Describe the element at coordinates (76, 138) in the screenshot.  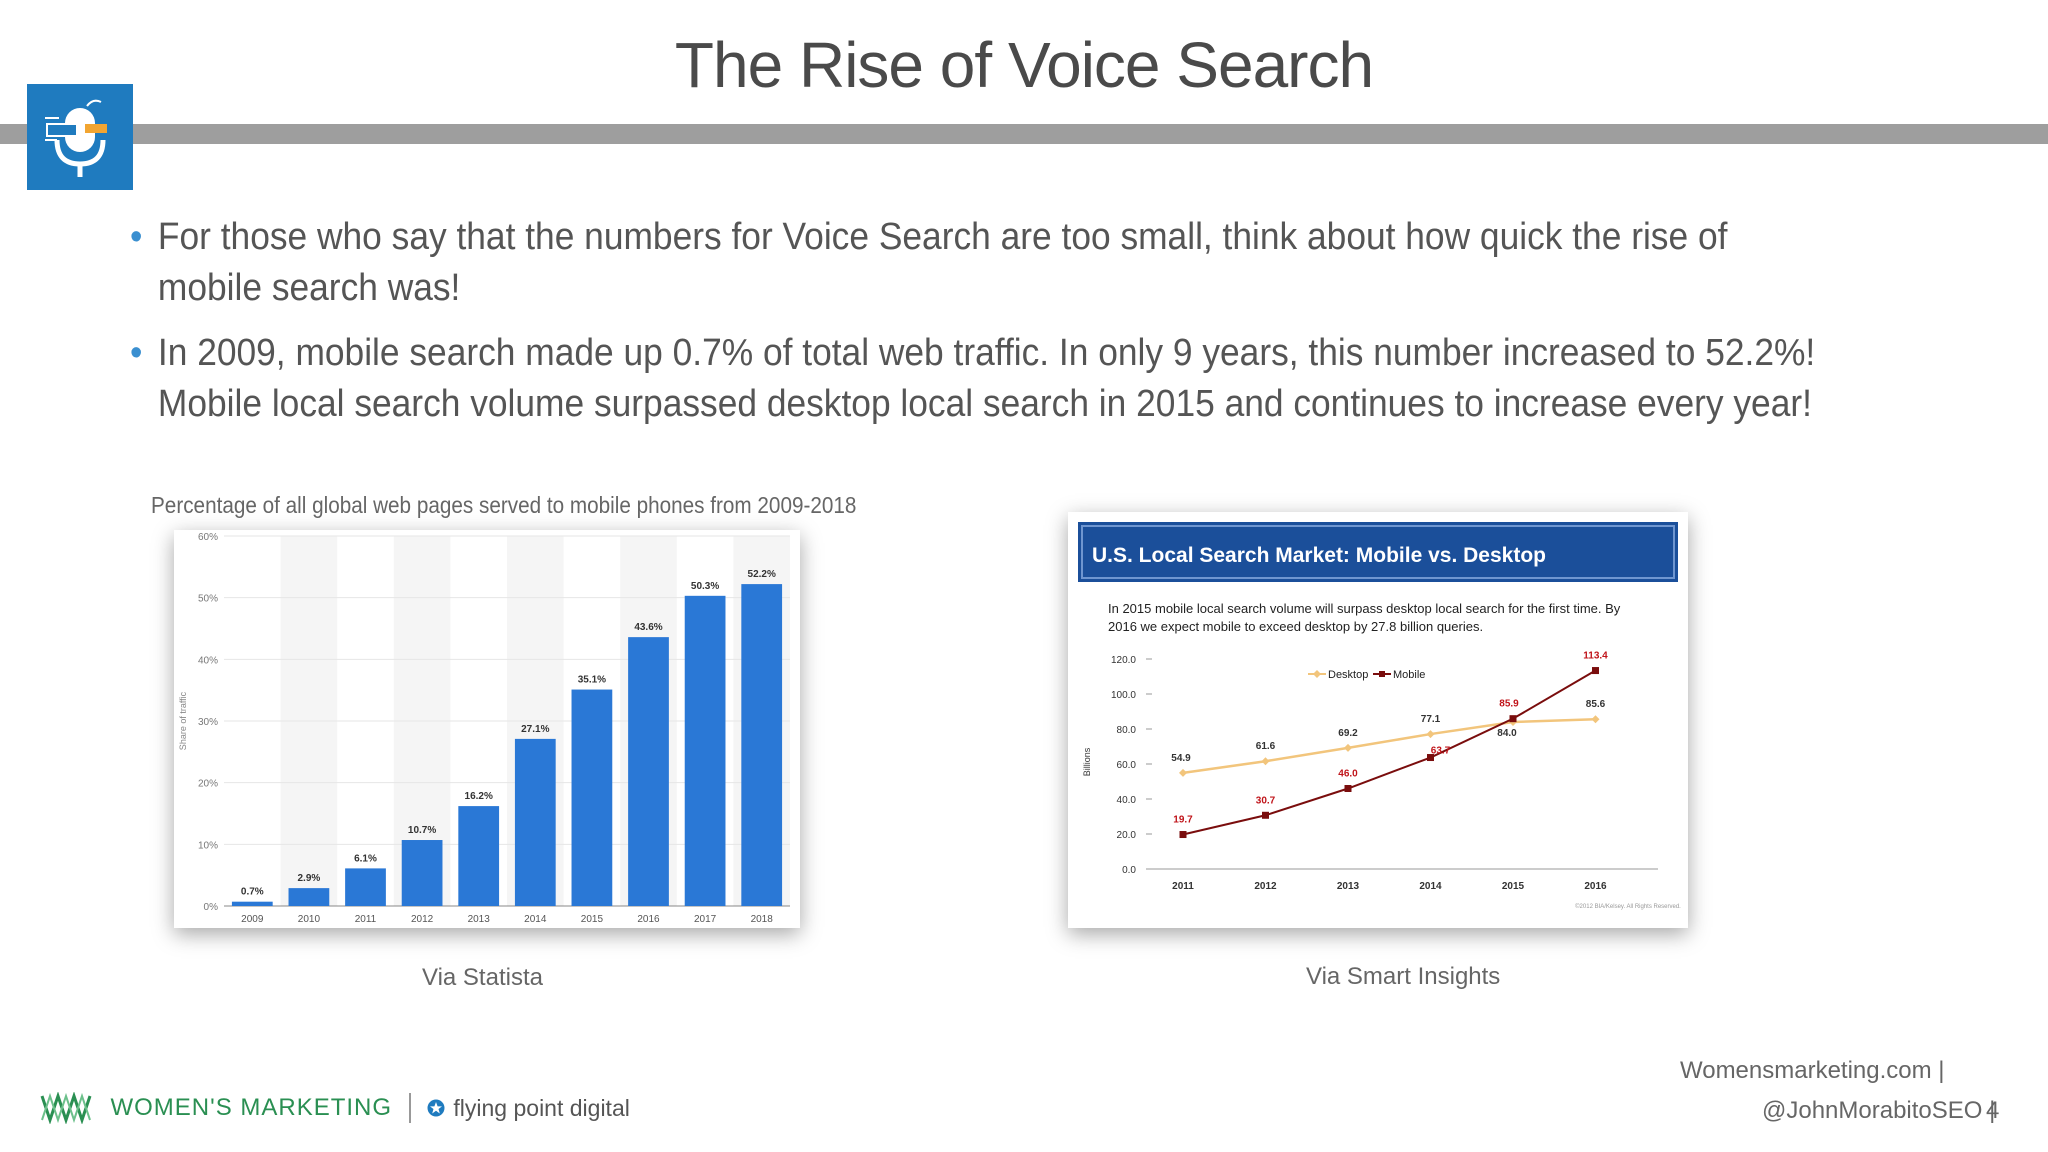
I see `microphone-icon` at that location.